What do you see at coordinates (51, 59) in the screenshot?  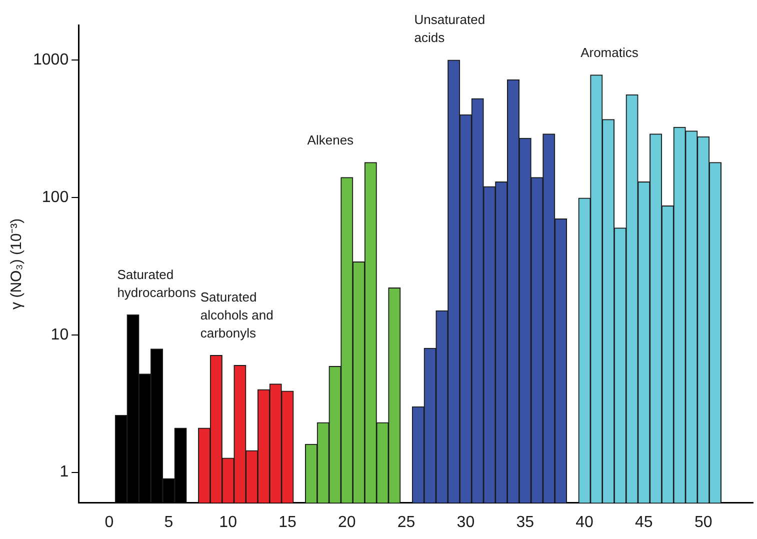 I see `y-tick-label: 1000` at bounding box center [51, 59].